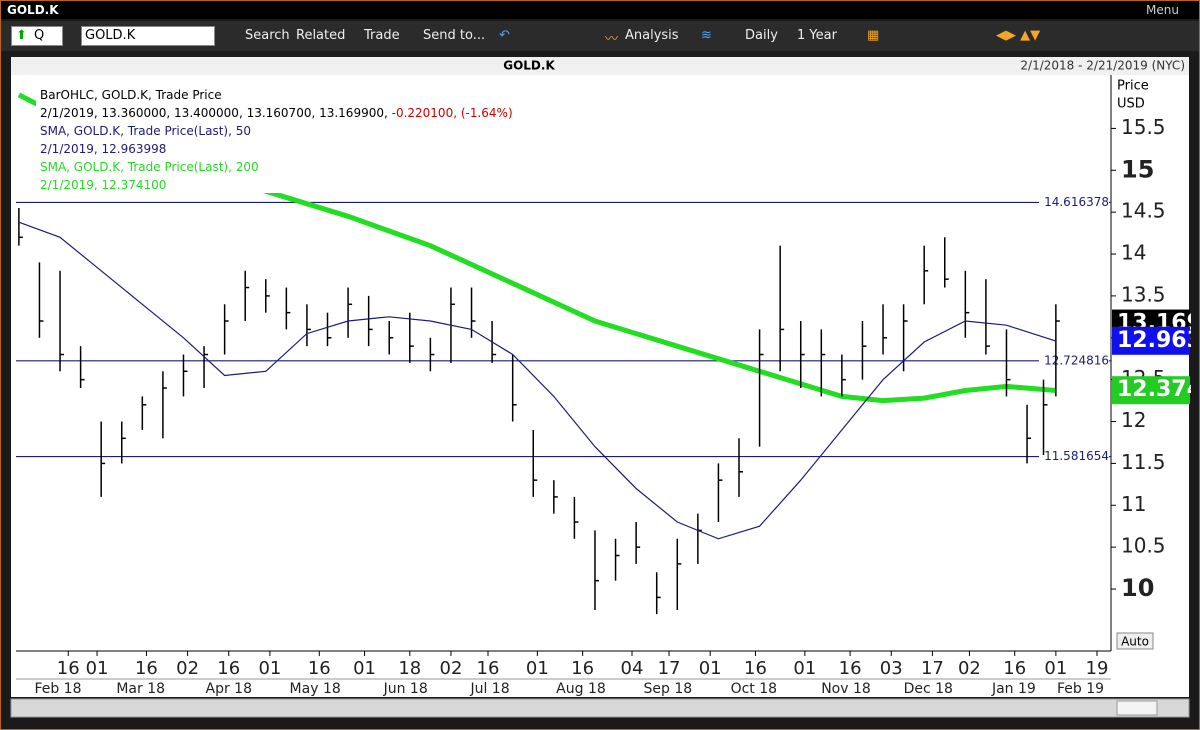  I want to click on market-box: Q ⬆, so click(37, 36).